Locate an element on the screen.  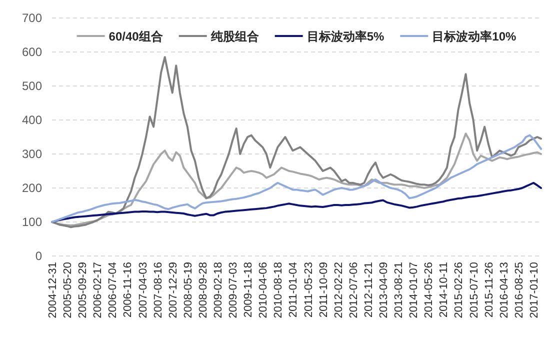
x-tick-label: 2009-11-18 is located at coordinates (248, 290).